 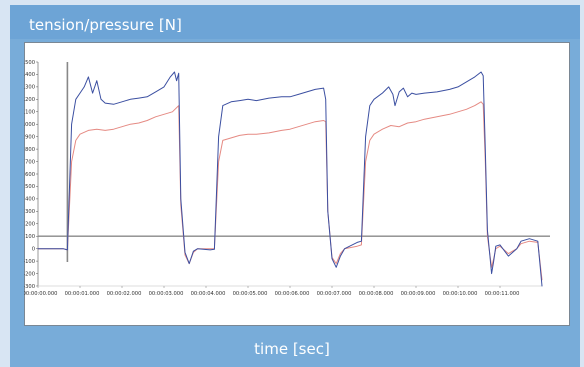 What do you see at coordinates (208, 294) in the screenshot?
I see `x-tick-label: 00:00:04.000` at bounding box center [208, 294].